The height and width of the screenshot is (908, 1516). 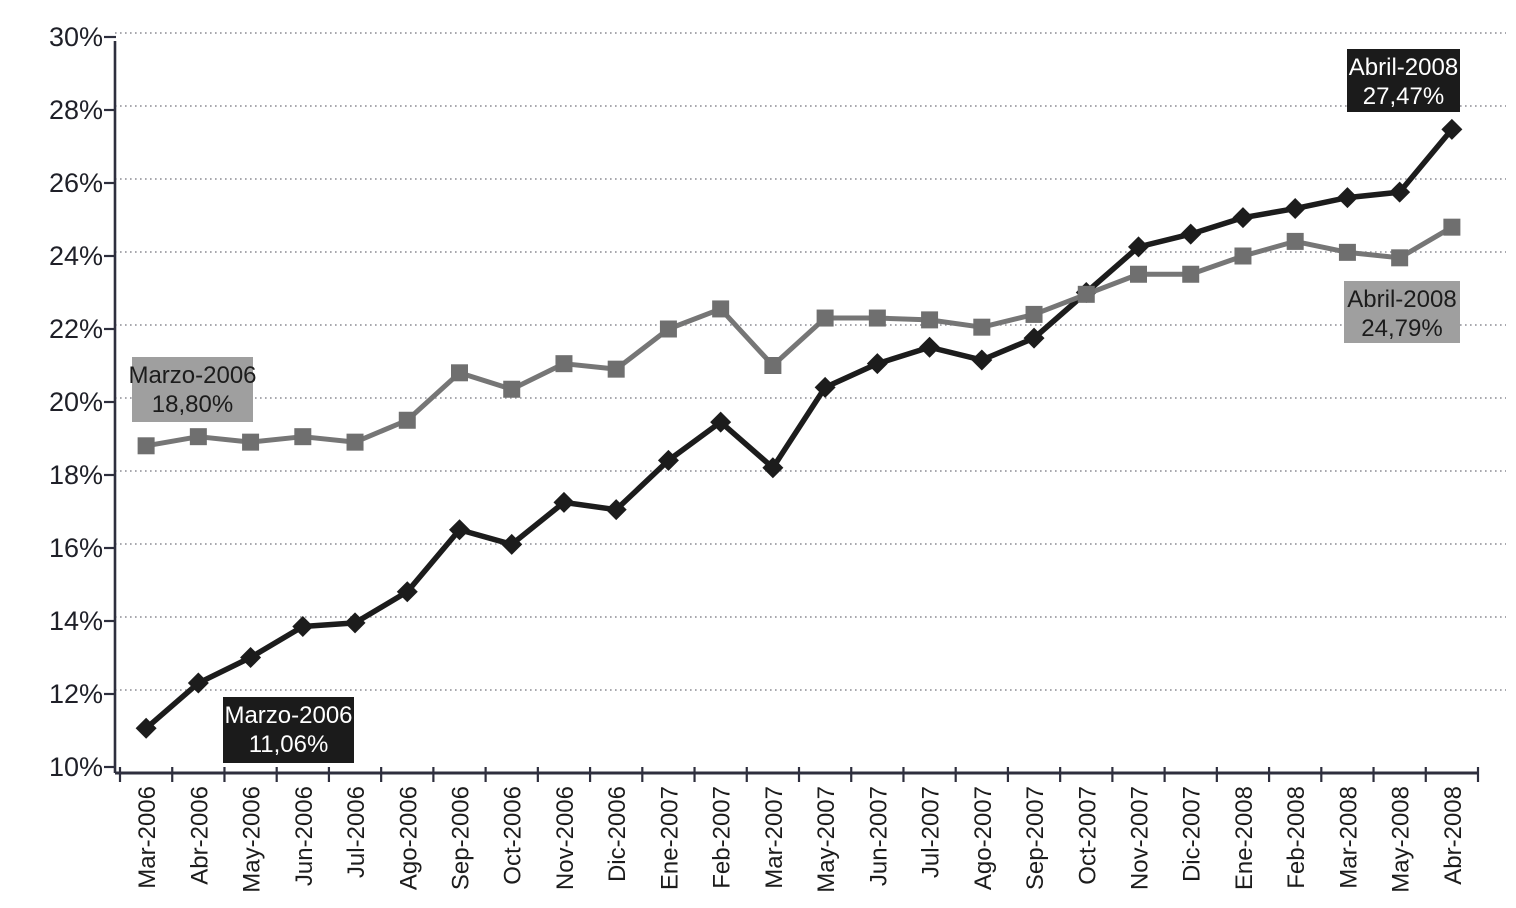 I want to click on x-axis-label: May-2007, so click(x=826, y=839).